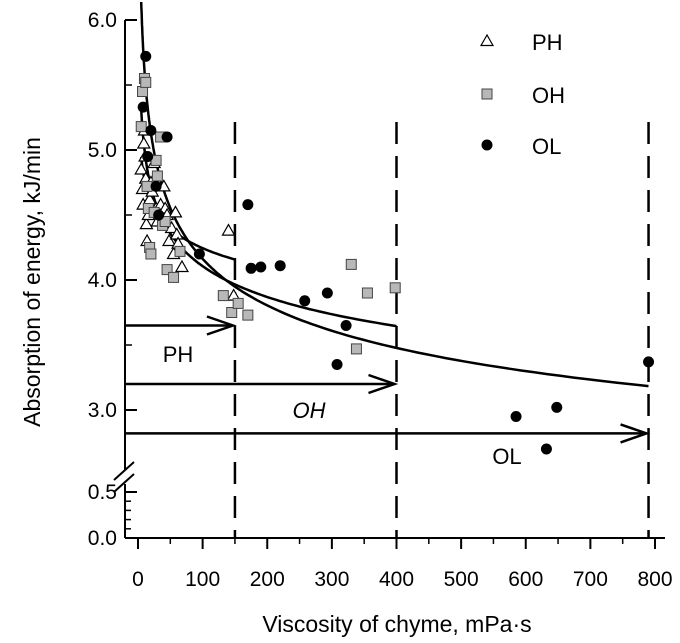 The image size is (680, 643). What do you see at coordinates (546, 146) in the screenshot?
I see `legend-label-ol: OL` at bounding box center [546, 146].